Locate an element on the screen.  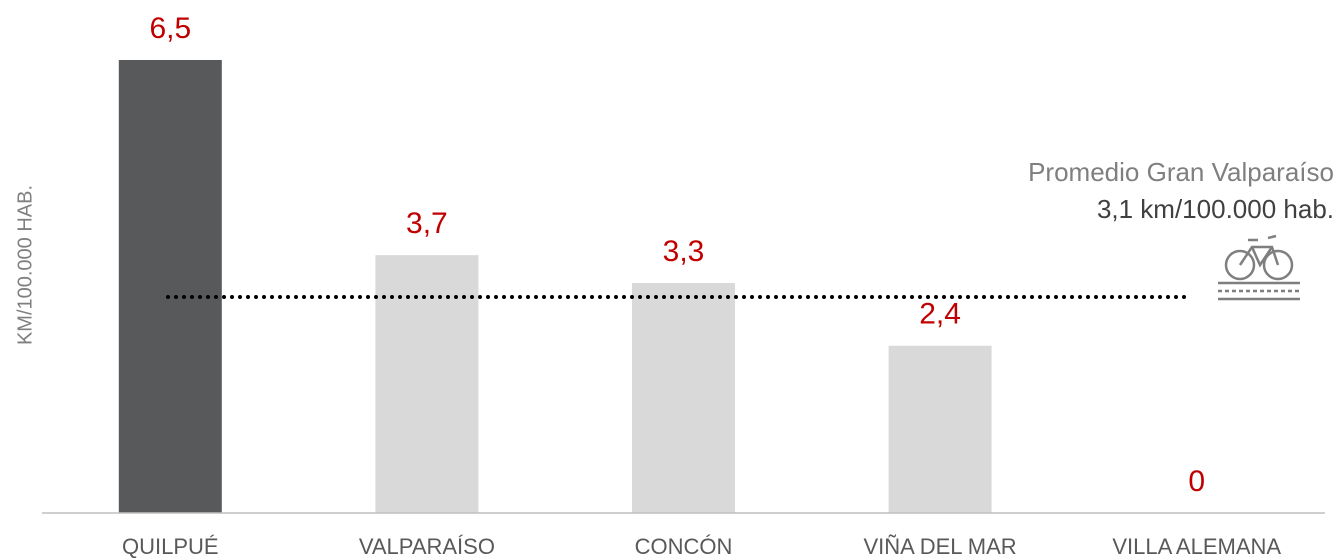
bike-icon is located at coordinates (1259, 267).